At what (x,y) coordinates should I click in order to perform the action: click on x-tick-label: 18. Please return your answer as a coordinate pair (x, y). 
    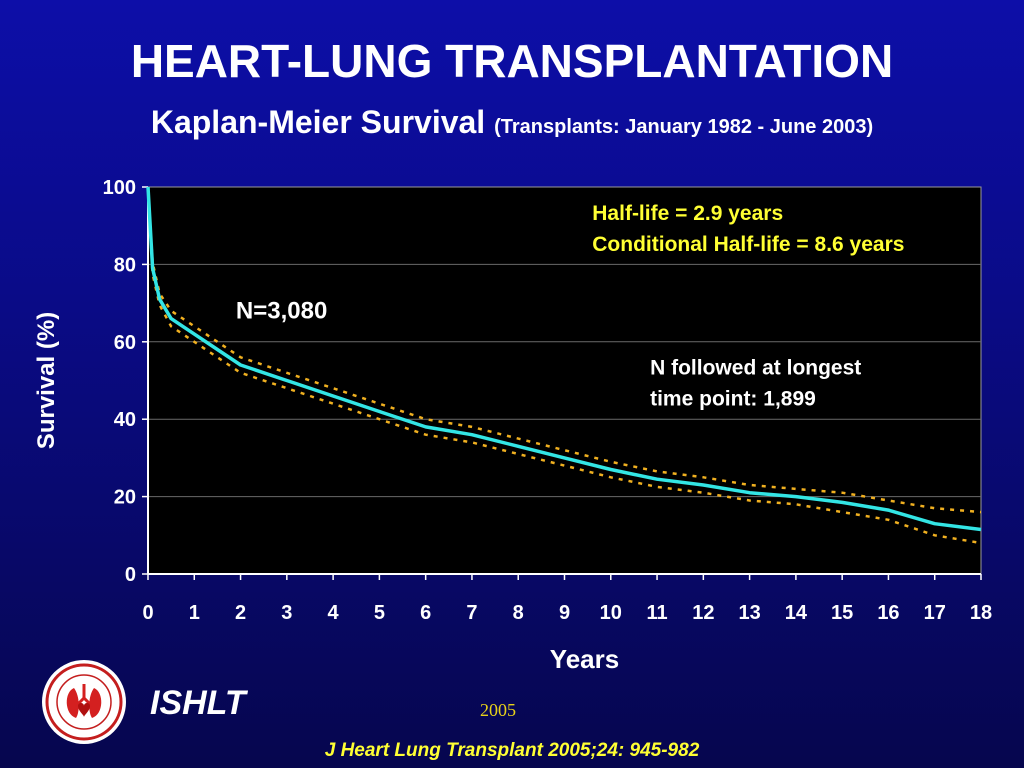
    Looking at the image, I should click on (981, 613).